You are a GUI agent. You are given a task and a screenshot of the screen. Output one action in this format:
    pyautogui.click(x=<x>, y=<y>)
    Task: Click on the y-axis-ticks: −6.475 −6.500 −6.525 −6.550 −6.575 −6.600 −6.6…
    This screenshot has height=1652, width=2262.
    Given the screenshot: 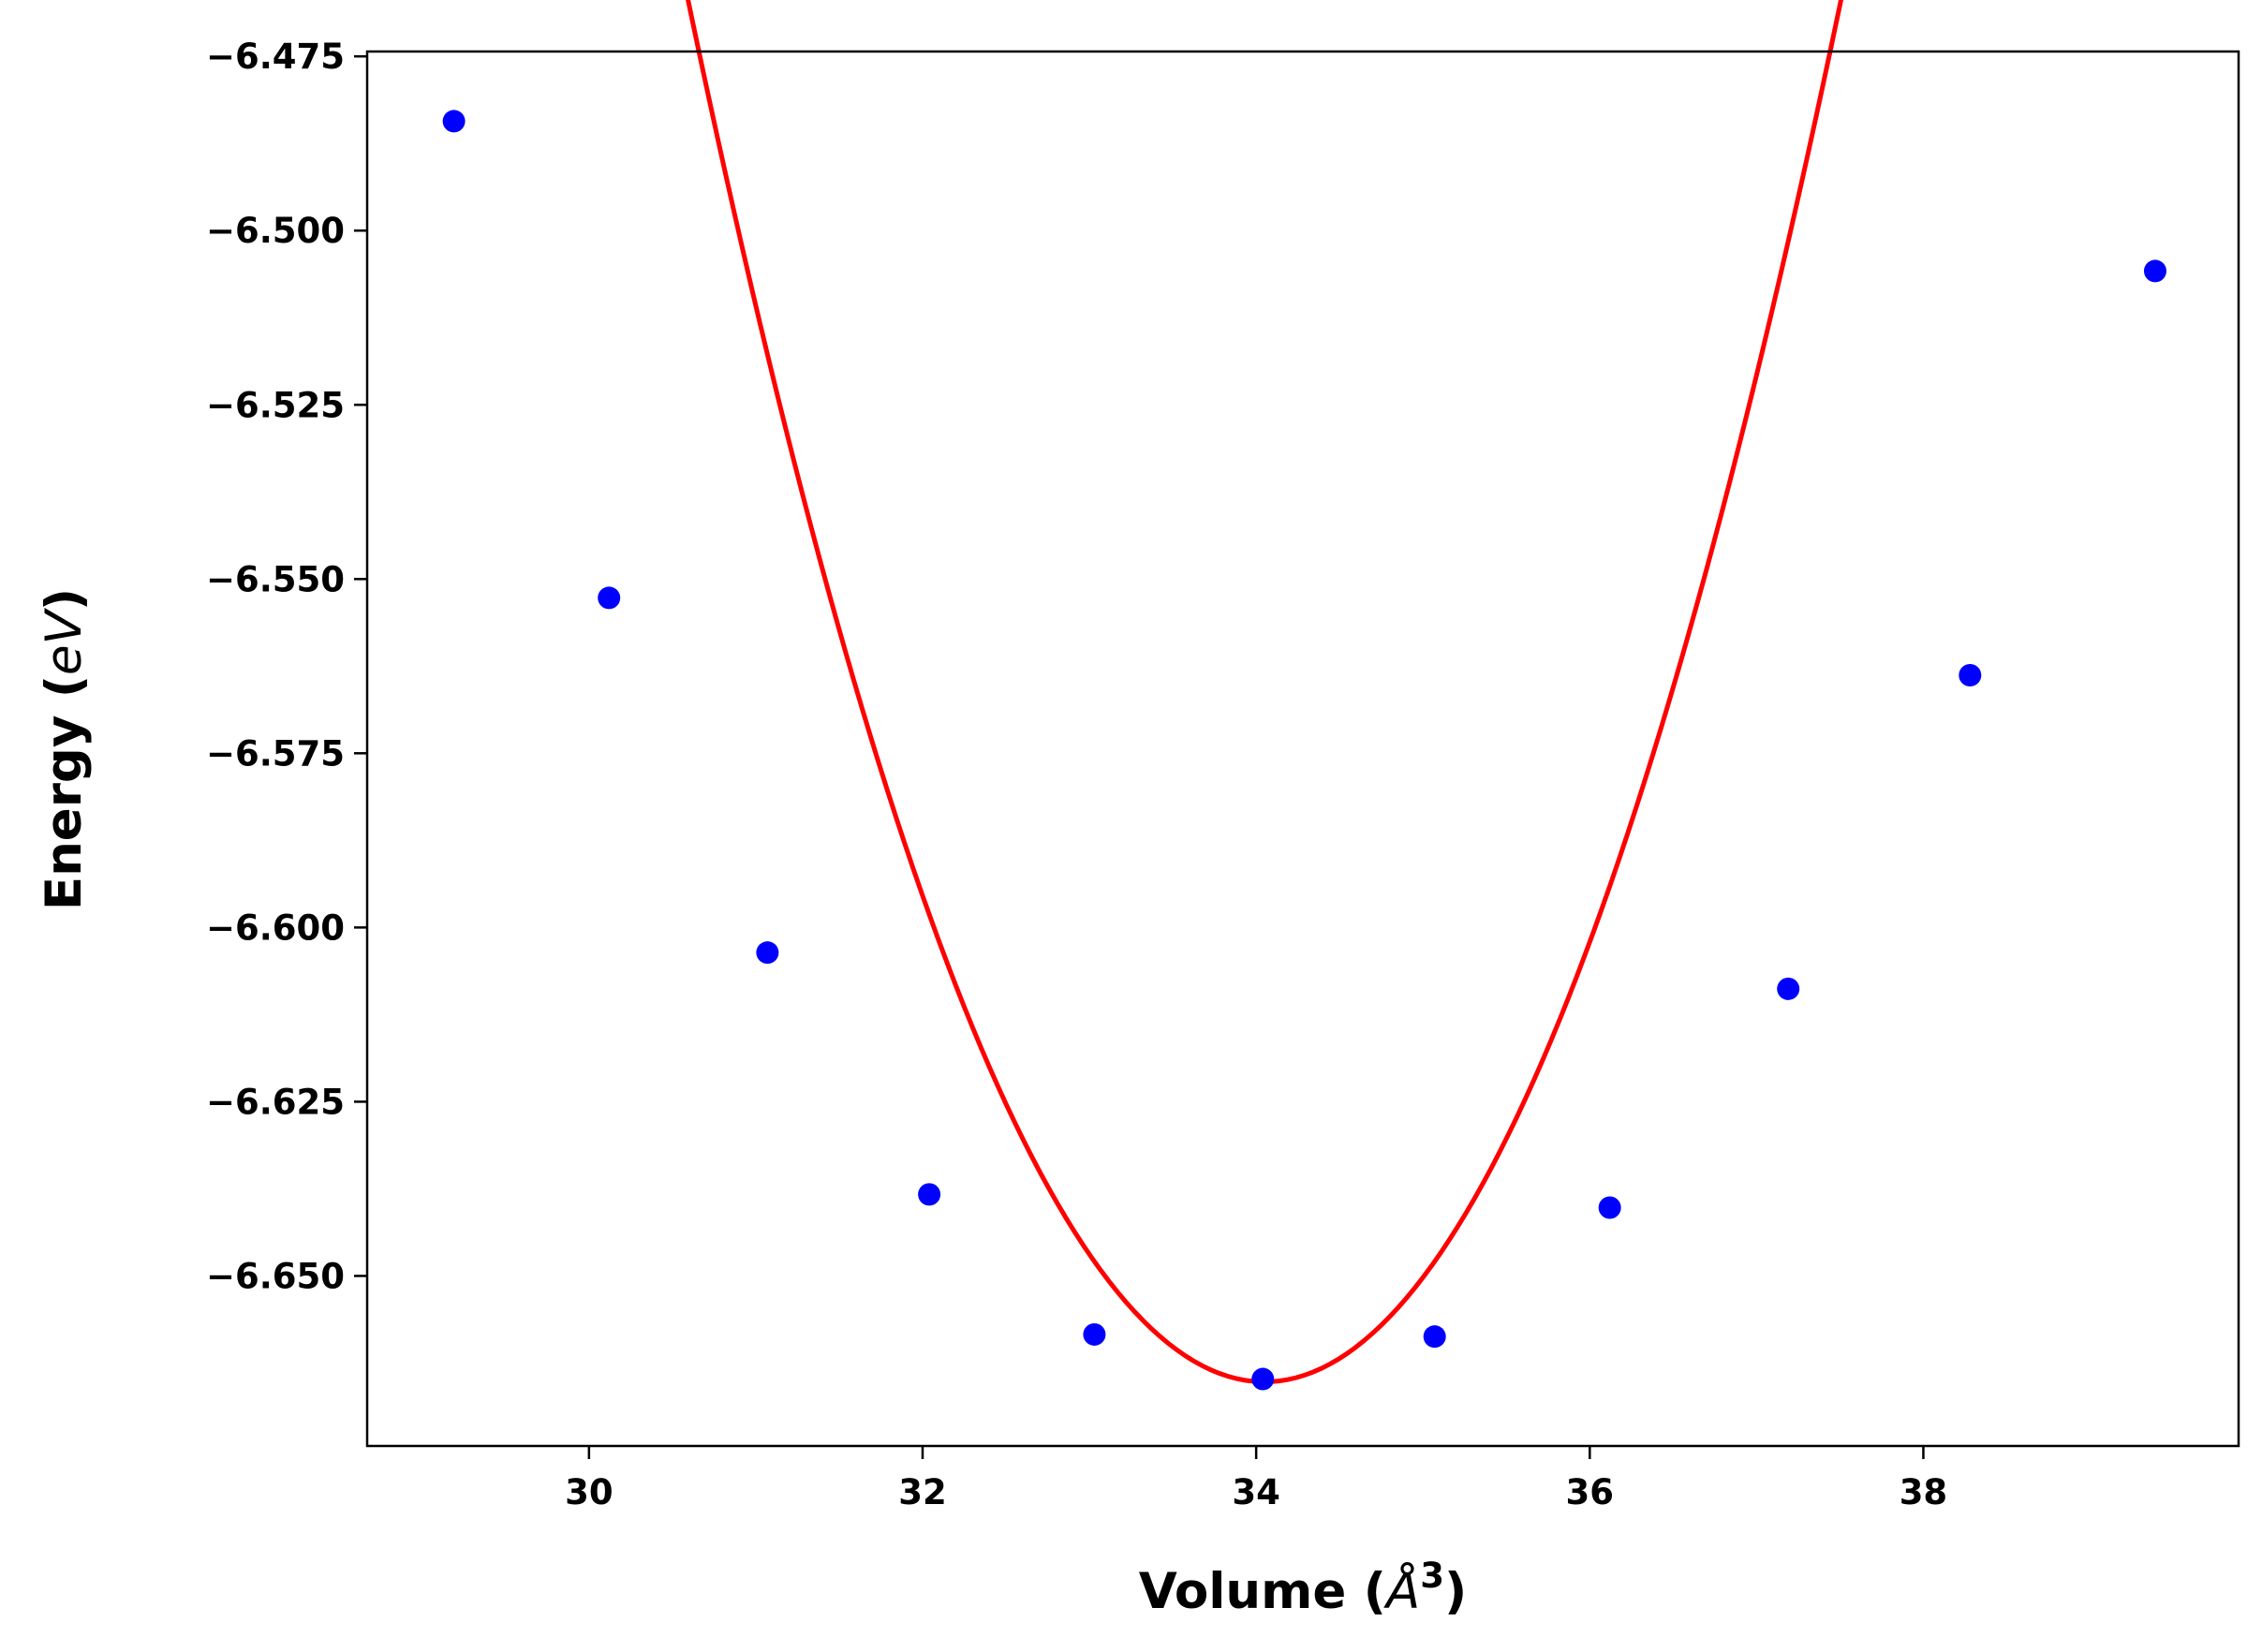 What is the action you would take?
    pyautogui.click(x=286, y=667)
    